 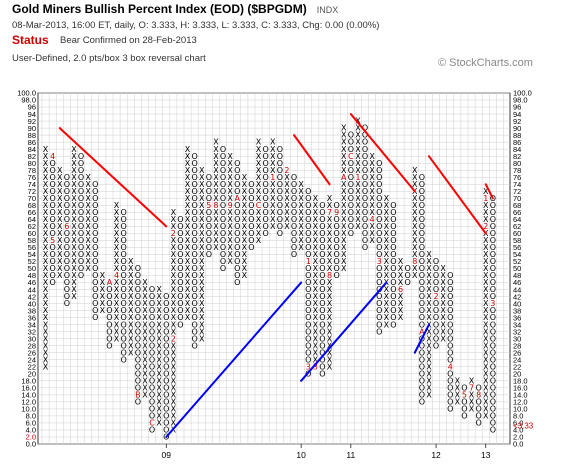 I want to click on resistance-trendline, so click(x=457, y=195).